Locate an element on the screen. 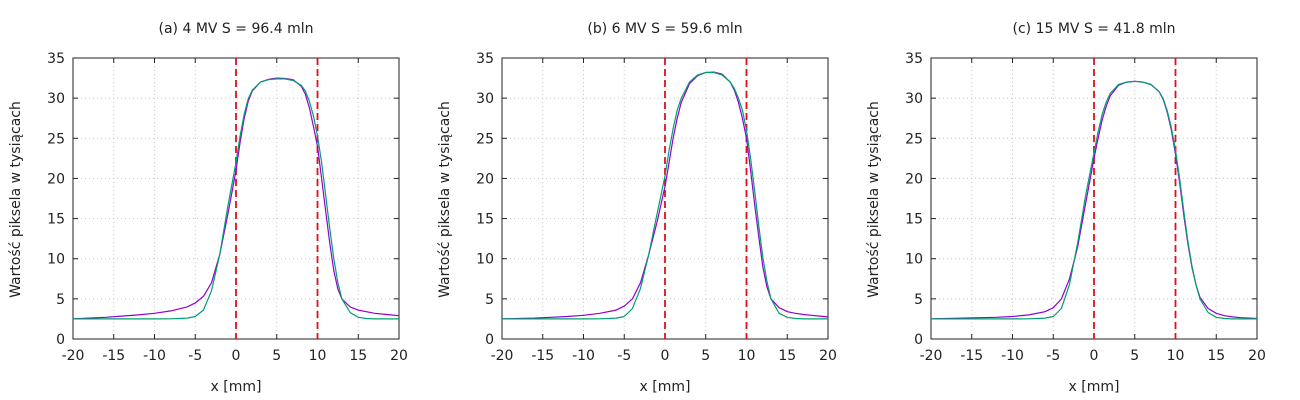 The image size is (1300, 400). chart-title: (b) 6 MV S = 59.6 mln is located at coordinates (664, 29).